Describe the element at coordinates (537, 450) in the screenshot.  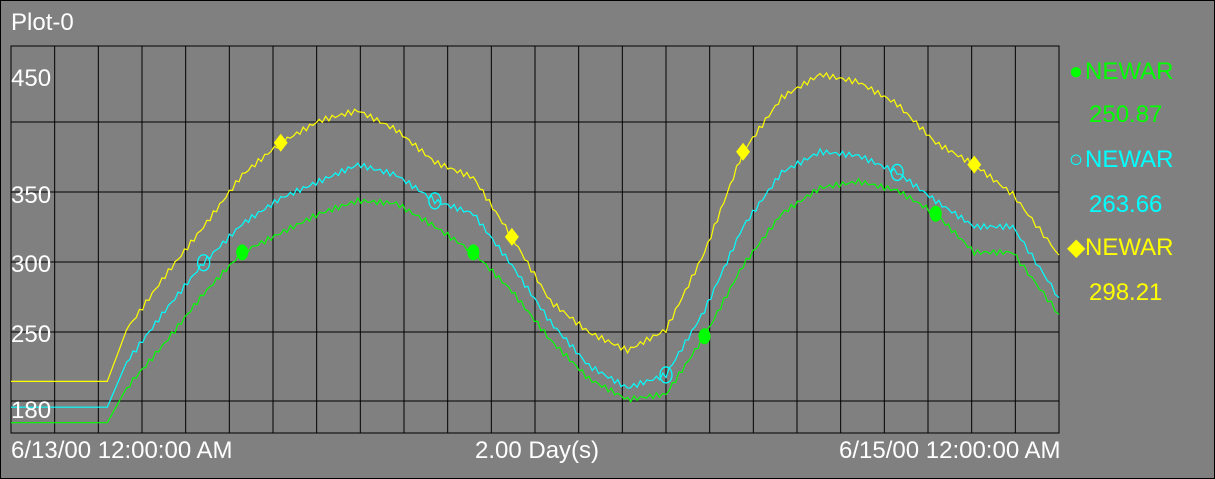
I see `x-span-label: 2.00 Day(s)` at that location.